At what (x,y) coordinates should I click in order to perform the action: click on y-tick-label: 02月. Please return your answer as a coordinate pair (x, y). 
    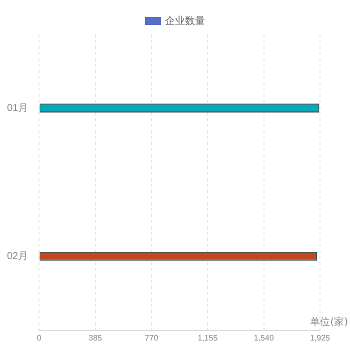
    Looking at the image, I should click on (17, 256).